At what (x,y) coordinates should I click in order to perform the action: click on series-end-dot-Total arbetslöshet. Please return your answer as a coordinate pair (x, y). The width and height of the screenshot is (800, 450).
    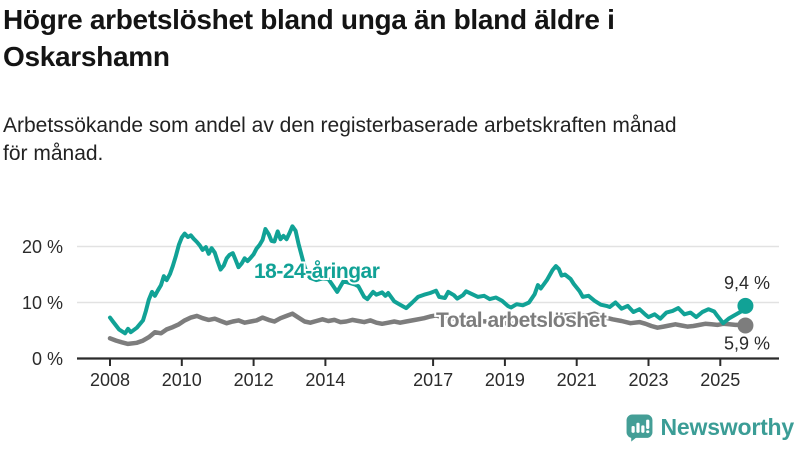
    Looking at the image, I should click on (745, 325).